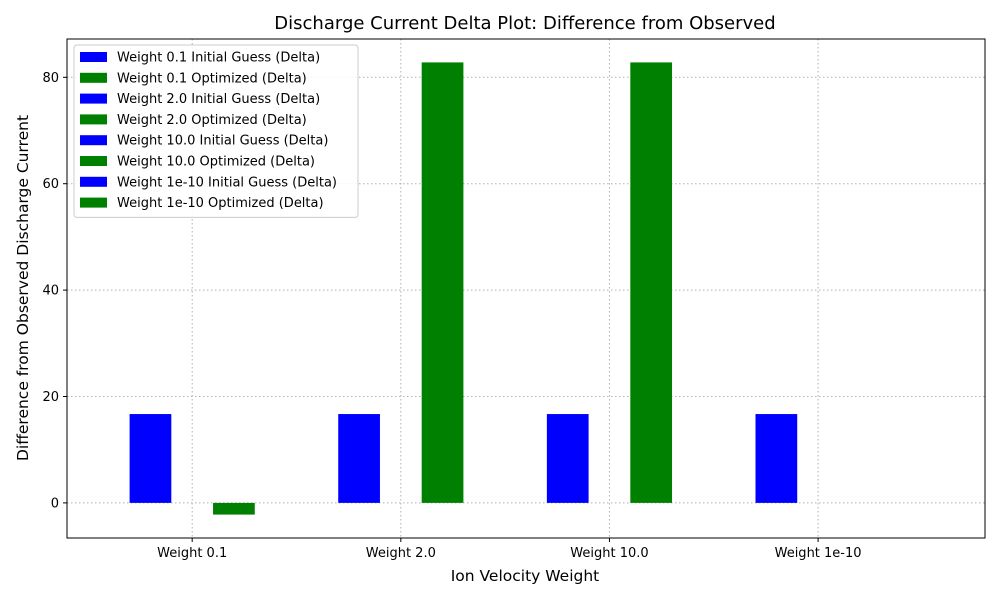  I want to click on x-tick-label: Weight 10.0, so click(609, 553).